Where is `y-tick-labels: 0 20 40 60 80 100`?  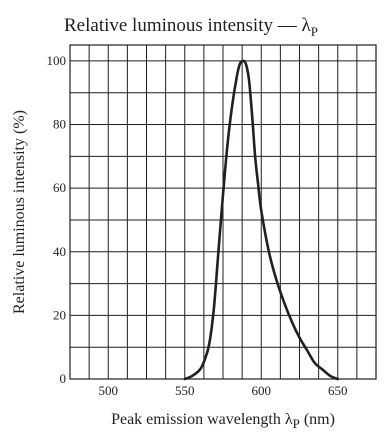
y-tick-labels: 0 20 40 60 80 100 is located at coordinates (57, 219).